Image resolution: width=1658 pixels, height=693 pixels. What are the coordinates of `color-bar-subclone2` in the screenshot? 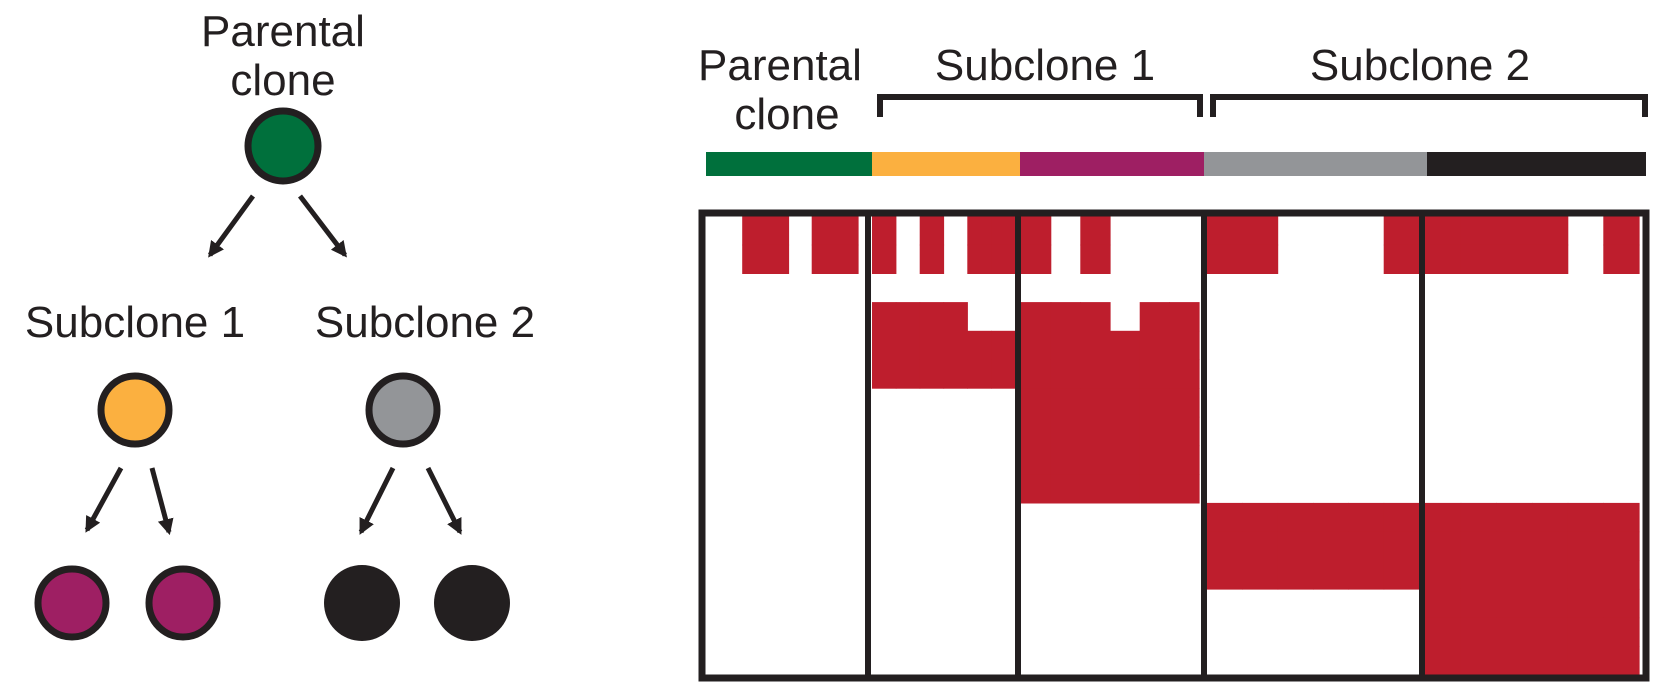 It's located at (1315, 164).